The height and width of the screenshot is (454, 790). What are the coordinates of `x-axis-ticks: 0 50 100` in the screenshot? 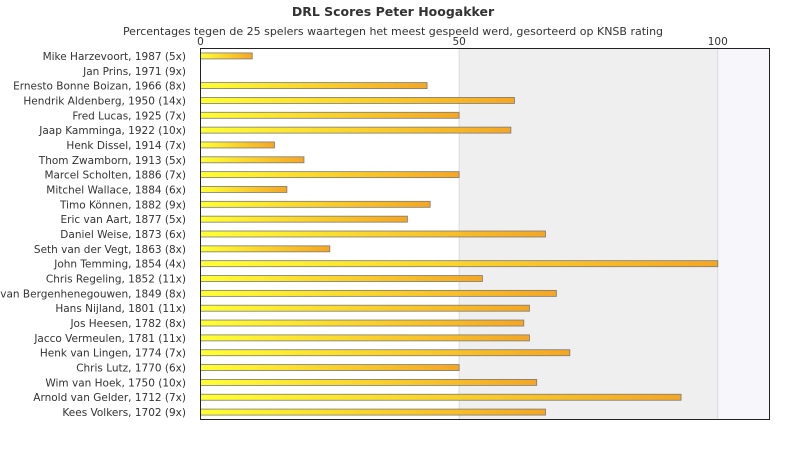 It's located at (462, 42).